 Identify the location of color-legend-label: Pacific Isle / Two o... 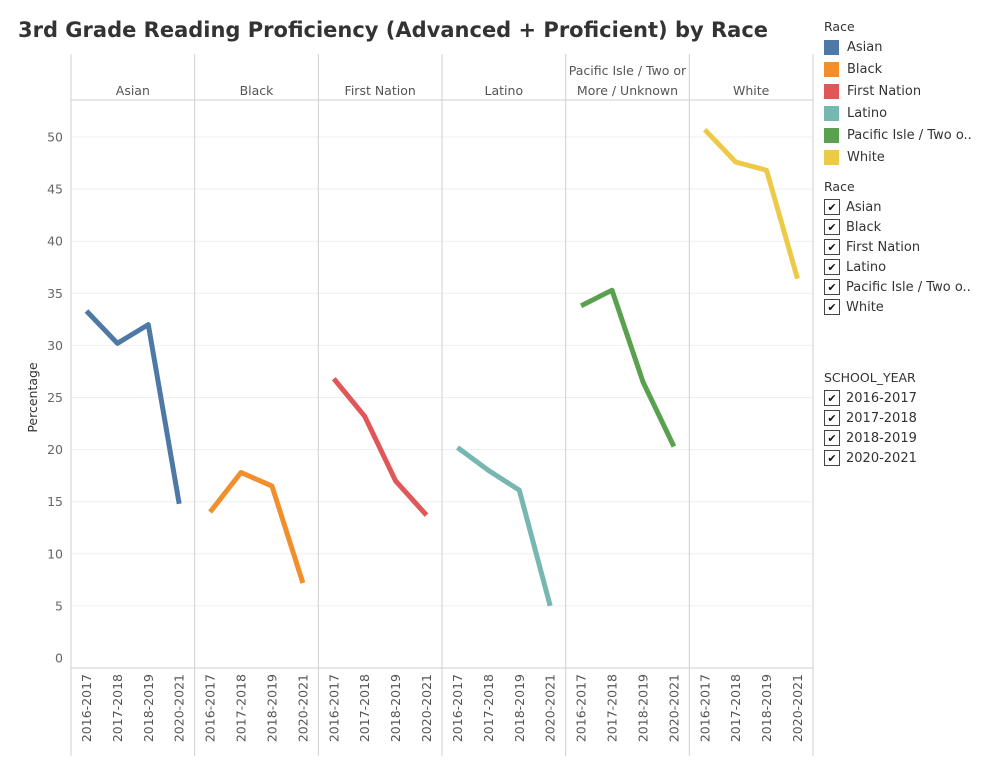
(909, 135).